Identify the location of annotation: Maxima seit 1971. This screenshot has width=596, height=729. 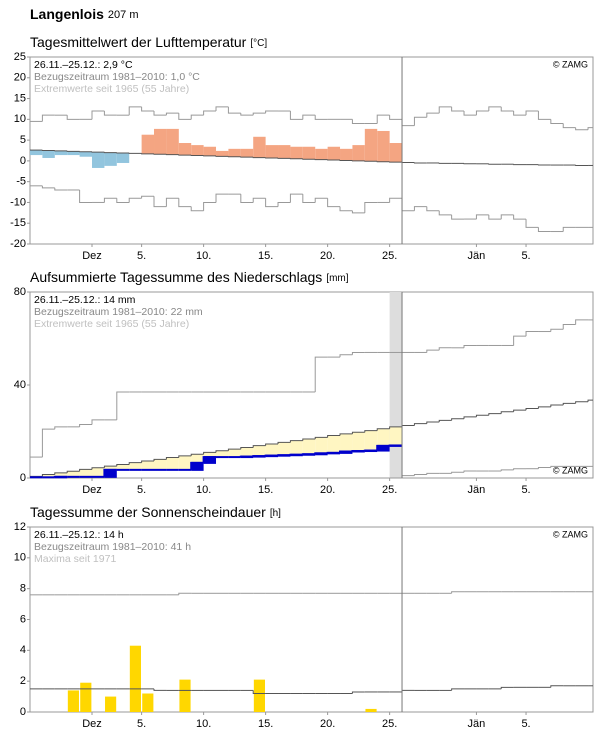
(75, 559).